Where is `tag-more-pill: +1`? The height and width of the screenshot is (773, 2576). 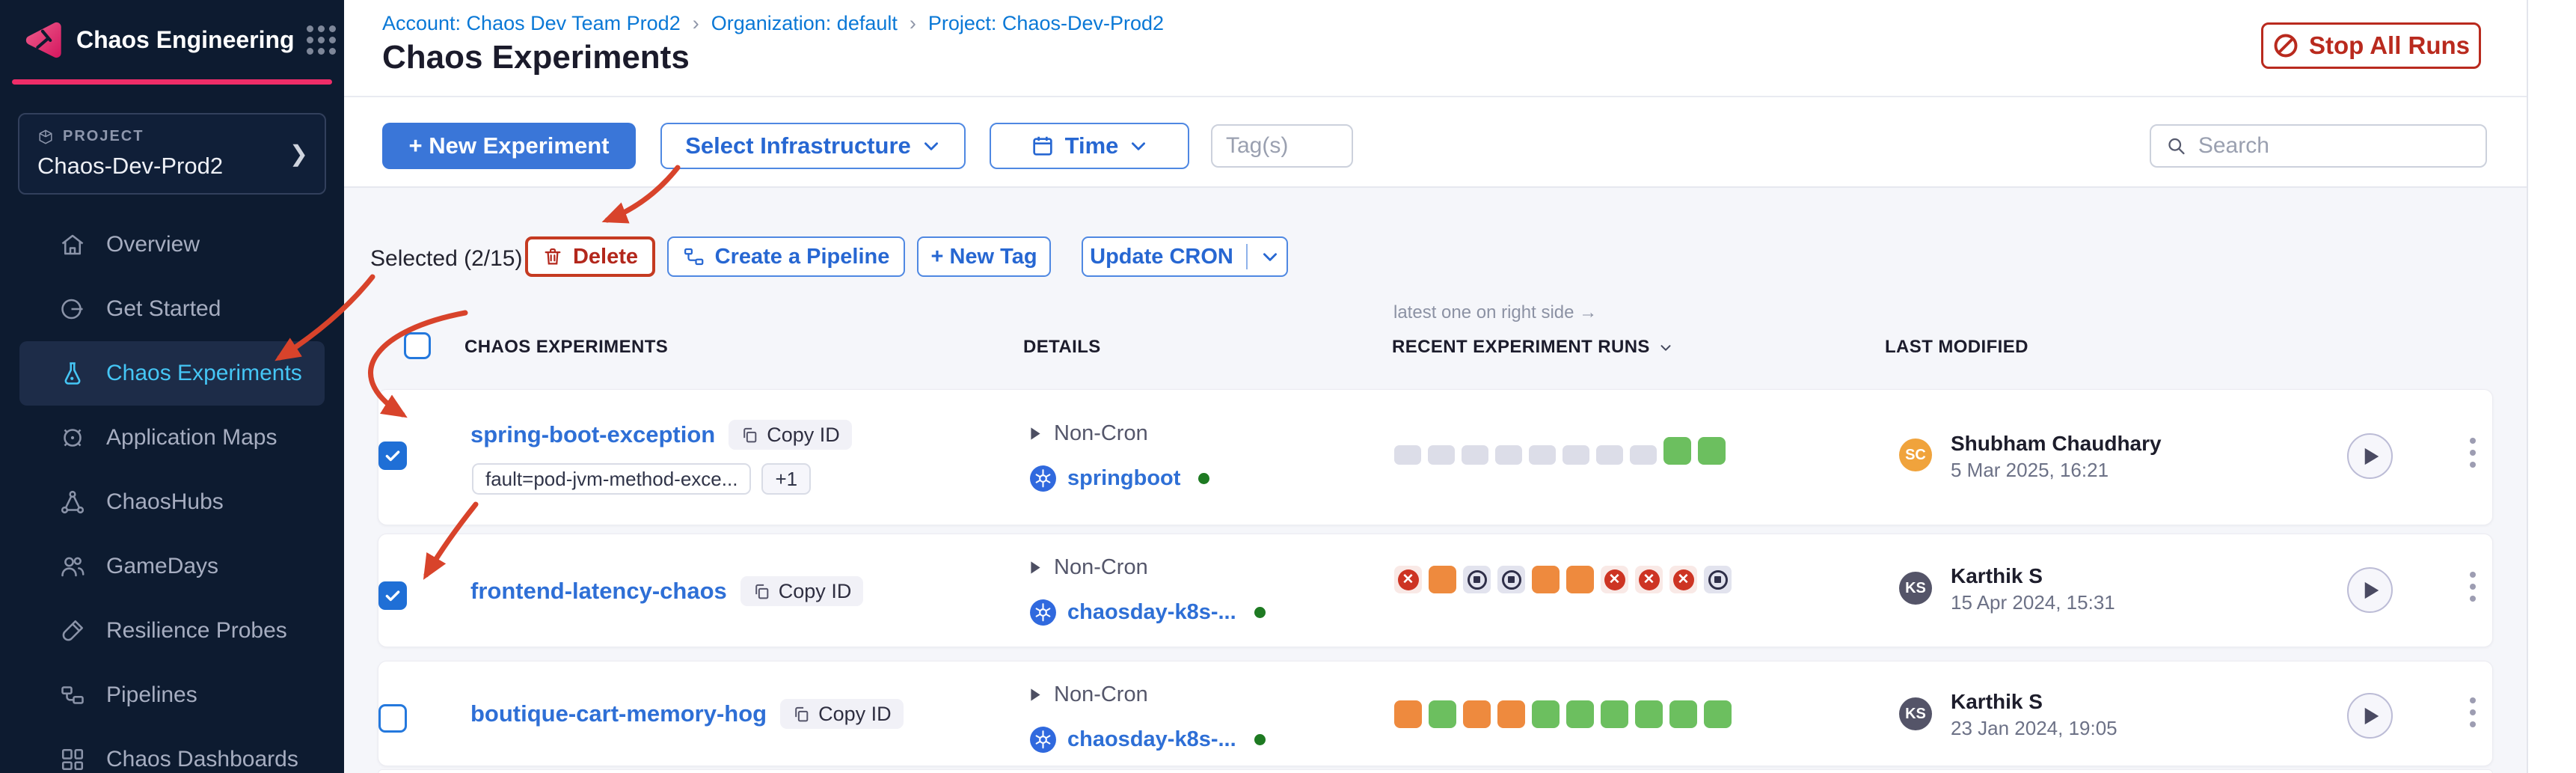
tag-more-pill: +1 is located at coordinates (786, 479).